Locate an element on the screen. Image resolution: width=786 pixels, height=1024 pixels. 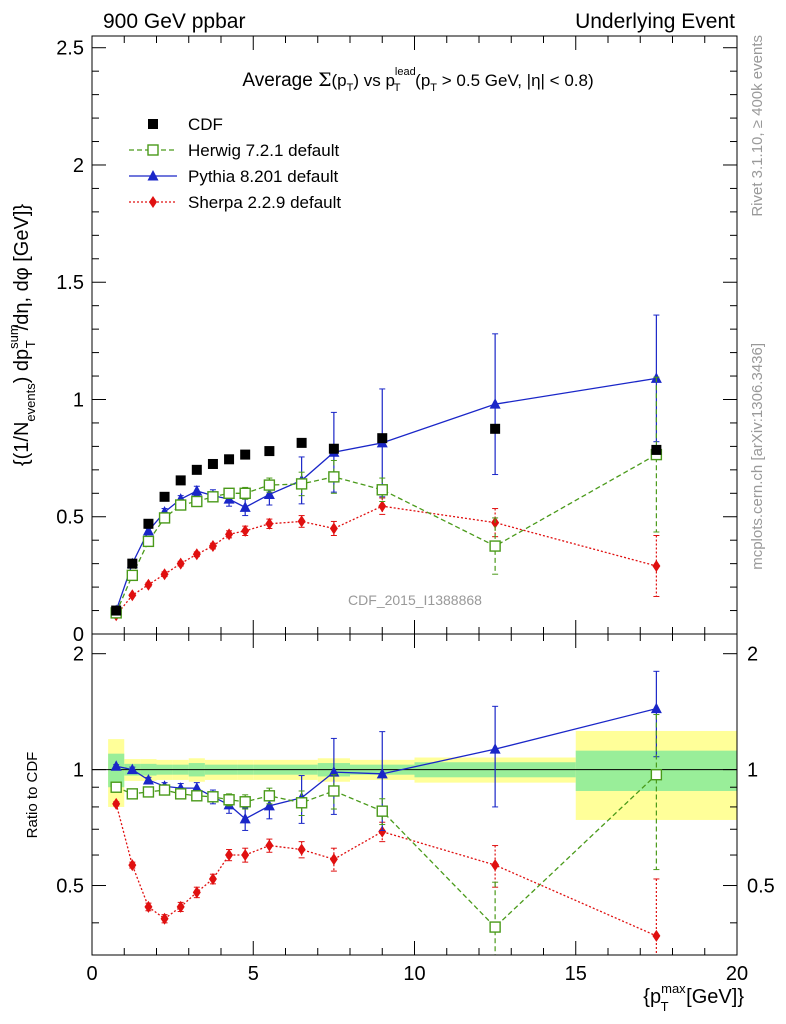
ratio-y-tick-label-right: 2 is located at coordinates (752, 655).